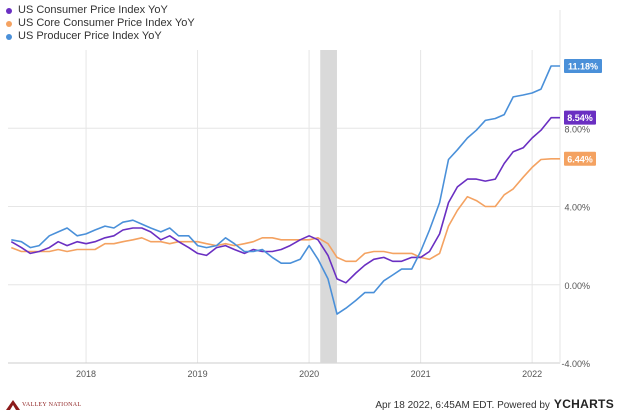 This screenshot has width=624, height=415. What do you see at coordinates (583, 404) in the screenshot?
I see `ycharts-brand: YCHARTS` at bounding box center [583, 404].